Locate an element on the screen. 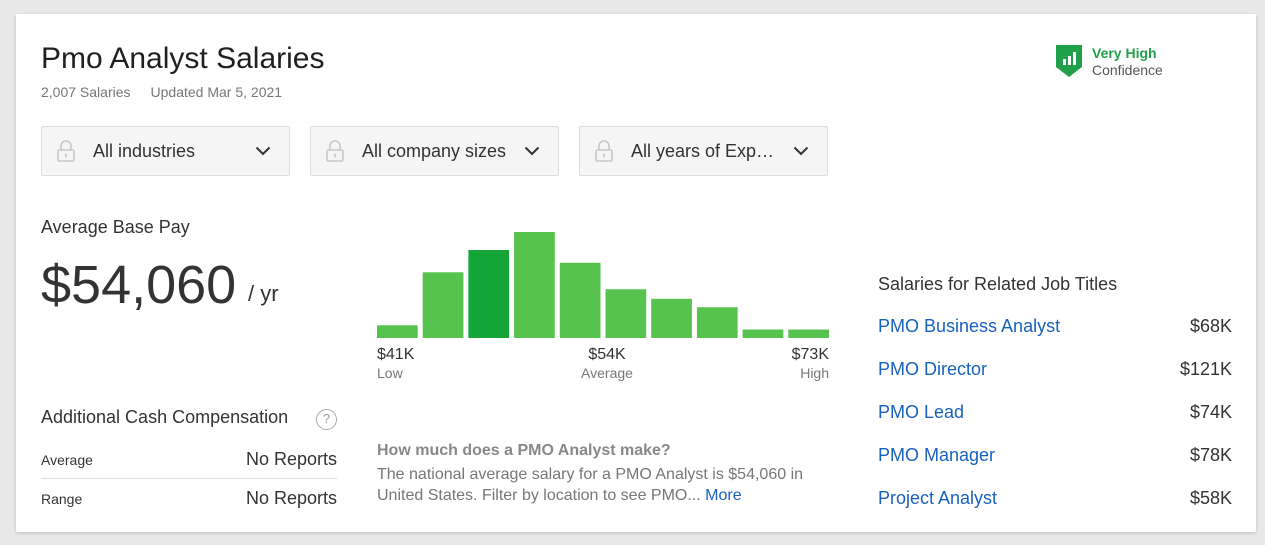  help-icon: ? is located at coordinates (326, 419).